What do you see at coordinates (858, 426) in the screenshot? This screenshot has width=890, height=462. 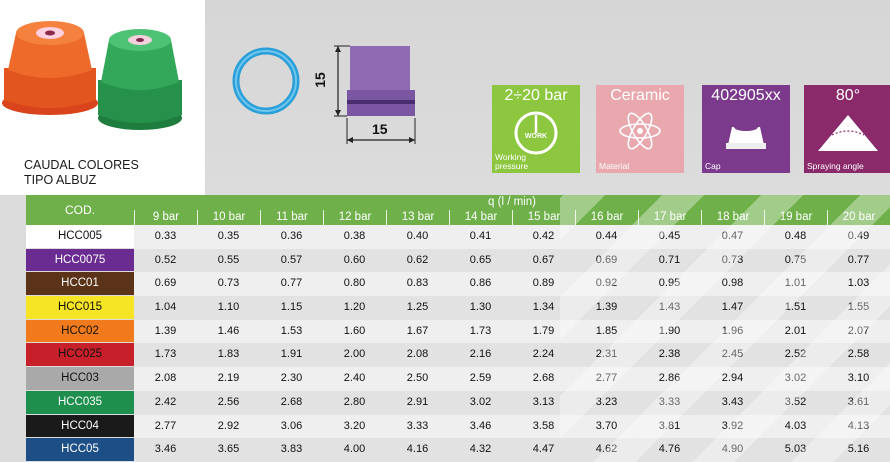 I see `flow-value-cell: 4.13` at bounding box center [858, 426].